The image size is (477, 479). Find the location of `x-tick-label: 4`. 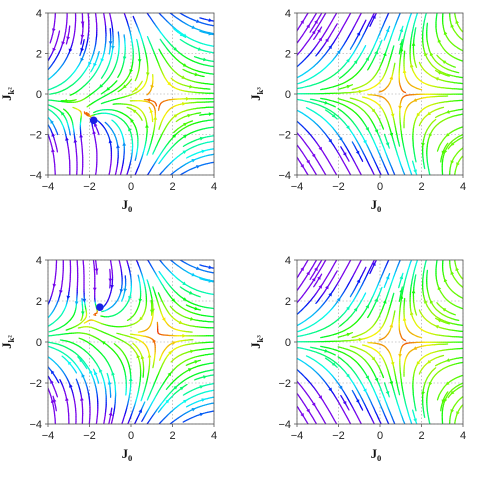

x-tick-label: 4 is located at coordinates (214, 187).